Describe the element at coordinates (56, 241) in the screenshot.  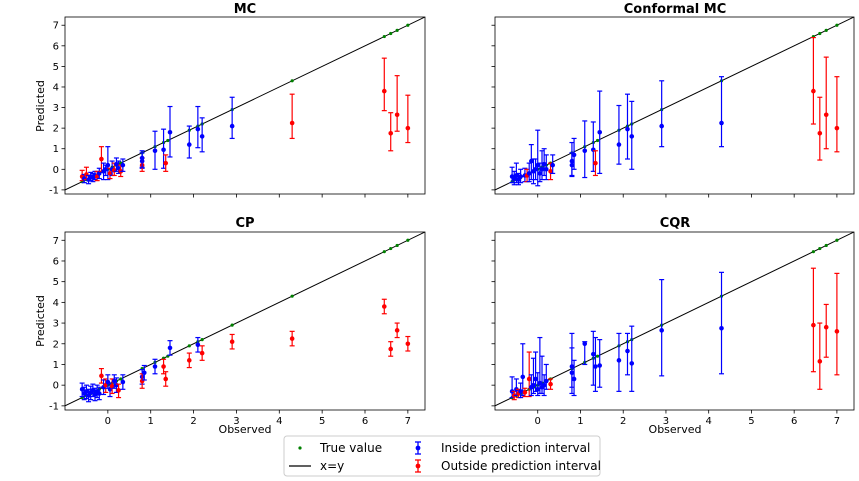
I see `y-tick-label: 7` at that location.